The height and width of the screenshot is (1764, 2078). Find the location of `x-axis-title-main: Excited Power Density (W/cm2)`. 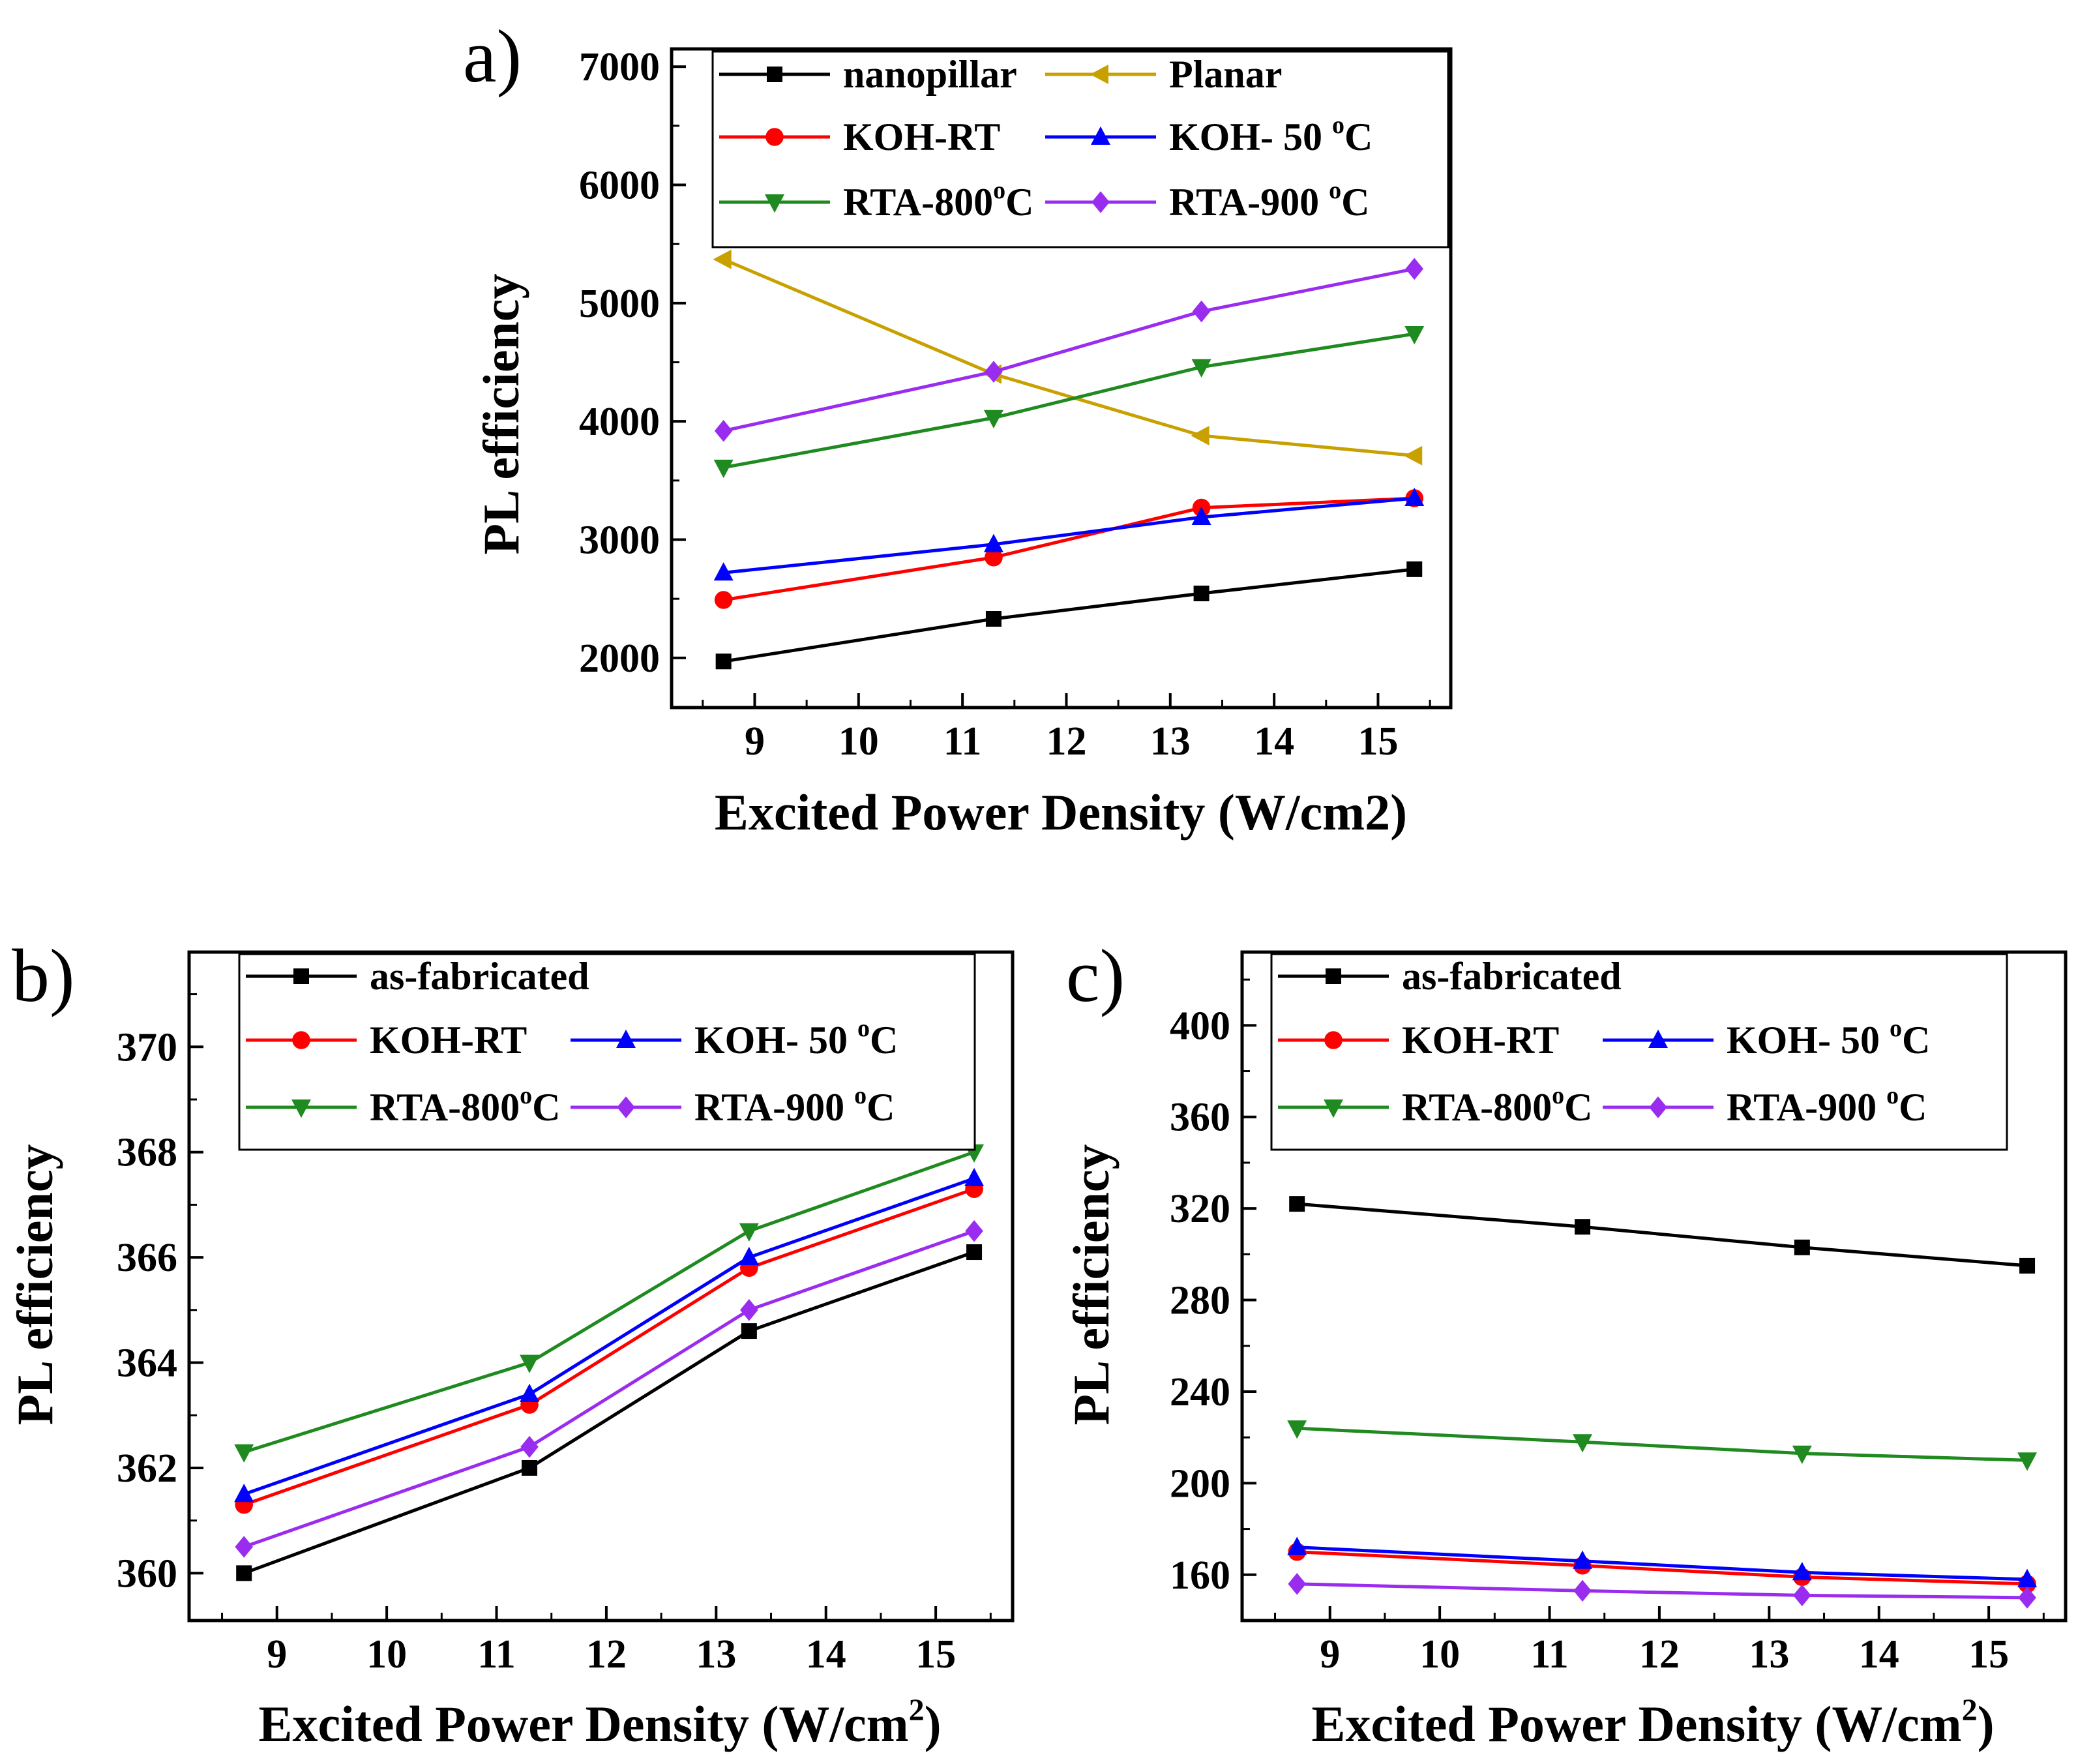

x-axis-title-main: Excited Power Density (W/cm2) is located at coordinates (1061, 812).